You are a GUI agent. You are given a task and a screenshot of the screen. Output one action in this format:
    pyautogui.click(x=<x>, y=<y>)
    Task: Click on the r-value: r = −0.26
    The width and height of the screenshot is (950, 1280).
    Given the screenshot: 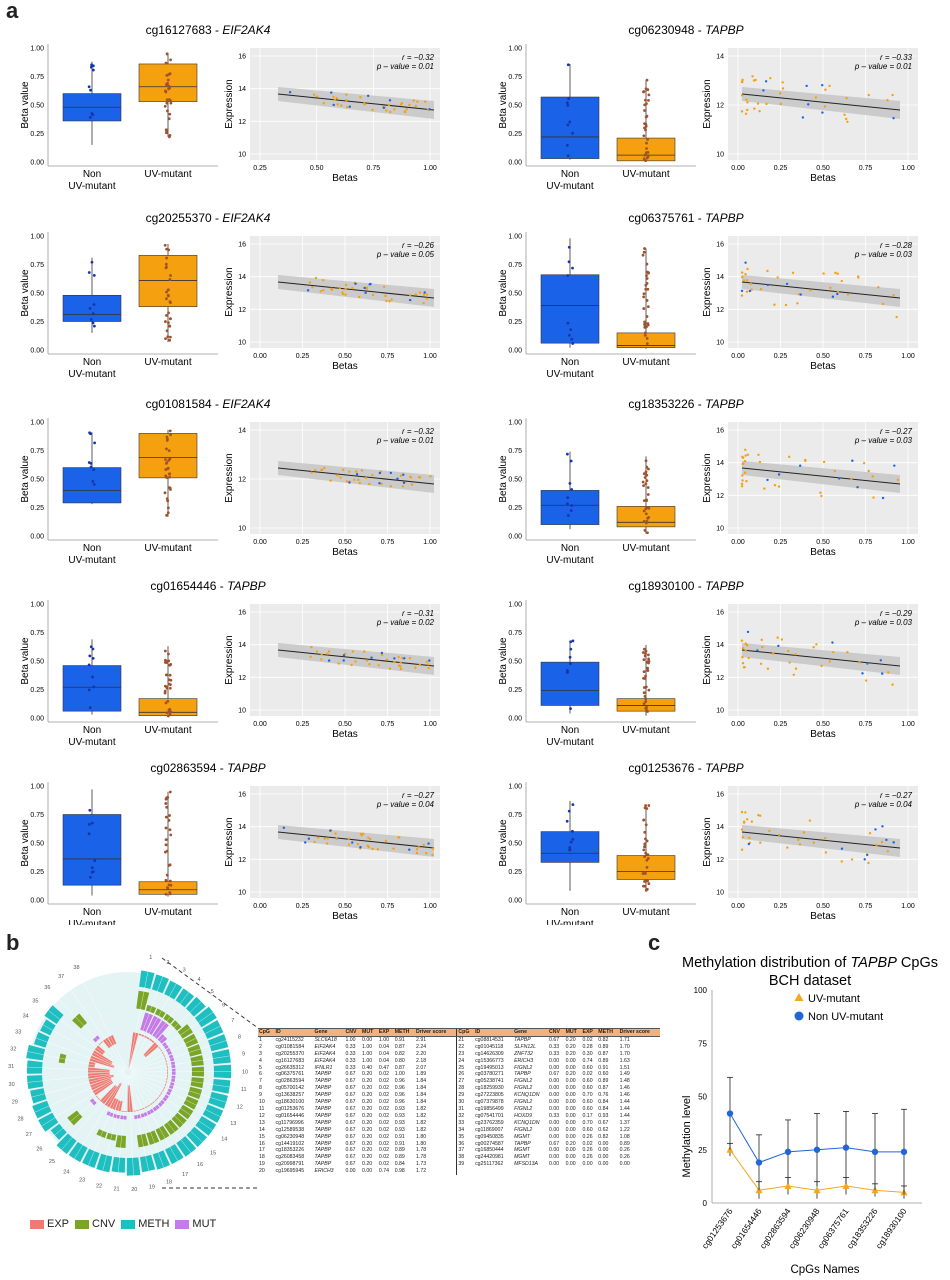 What is the action you would take?
    pyautogui.click(x=418, y=245)
    